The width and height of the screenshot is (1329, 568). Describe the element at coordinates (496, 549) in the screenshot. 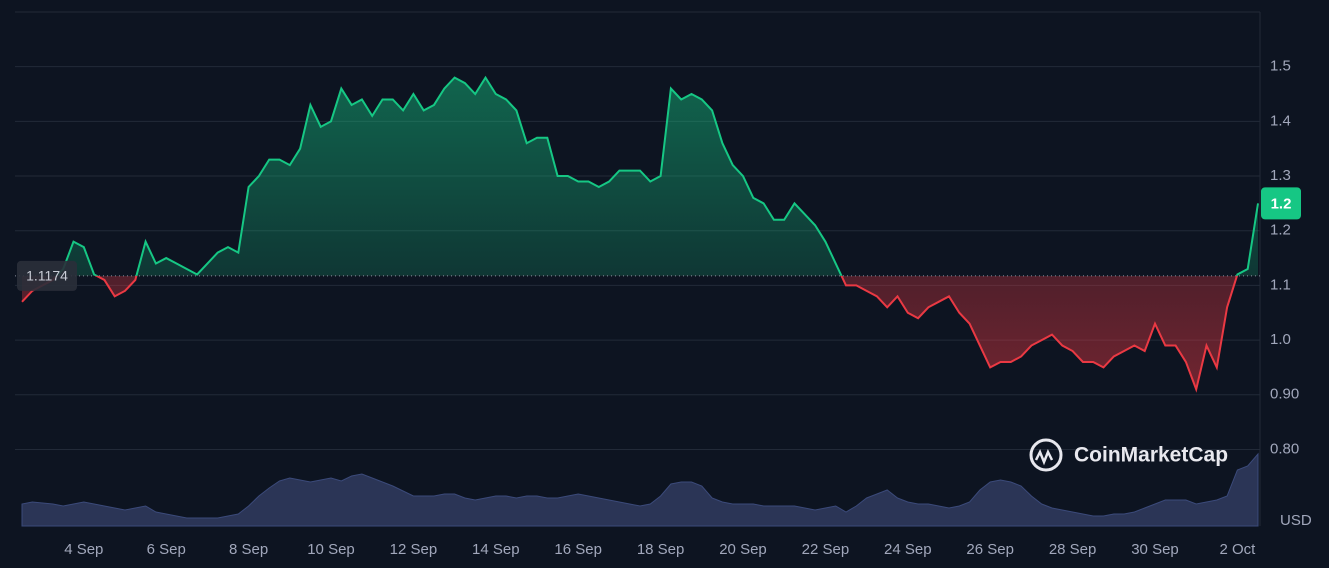

I see `x-tick-label: 14 Sep` at that location.